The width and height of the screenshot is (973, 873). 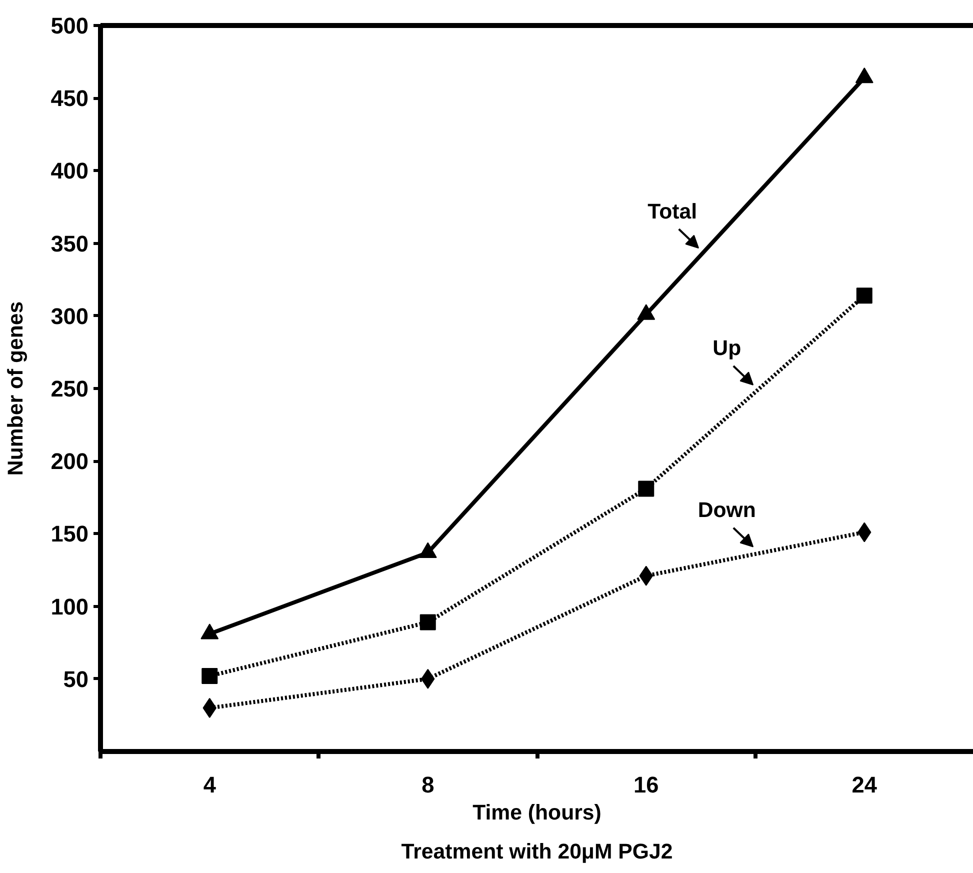 What do you see at coordinates (727, 348) in the screenshot?
I see `series-label: Up` at bounding box center [727, 348].